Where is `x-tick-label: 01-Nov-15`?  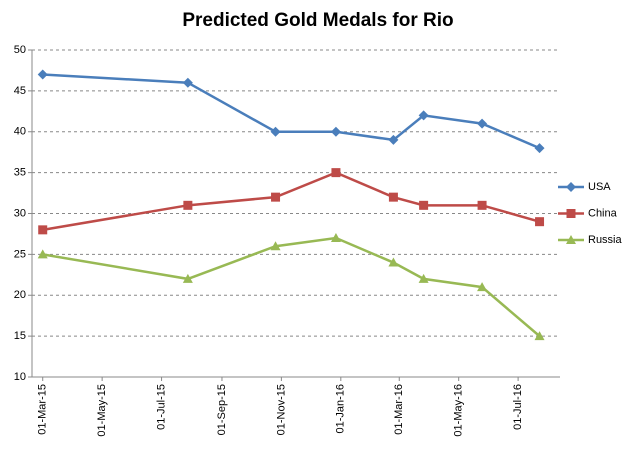 x-tick-label: 01-Nov-15 is located at coordinates (281, 409).